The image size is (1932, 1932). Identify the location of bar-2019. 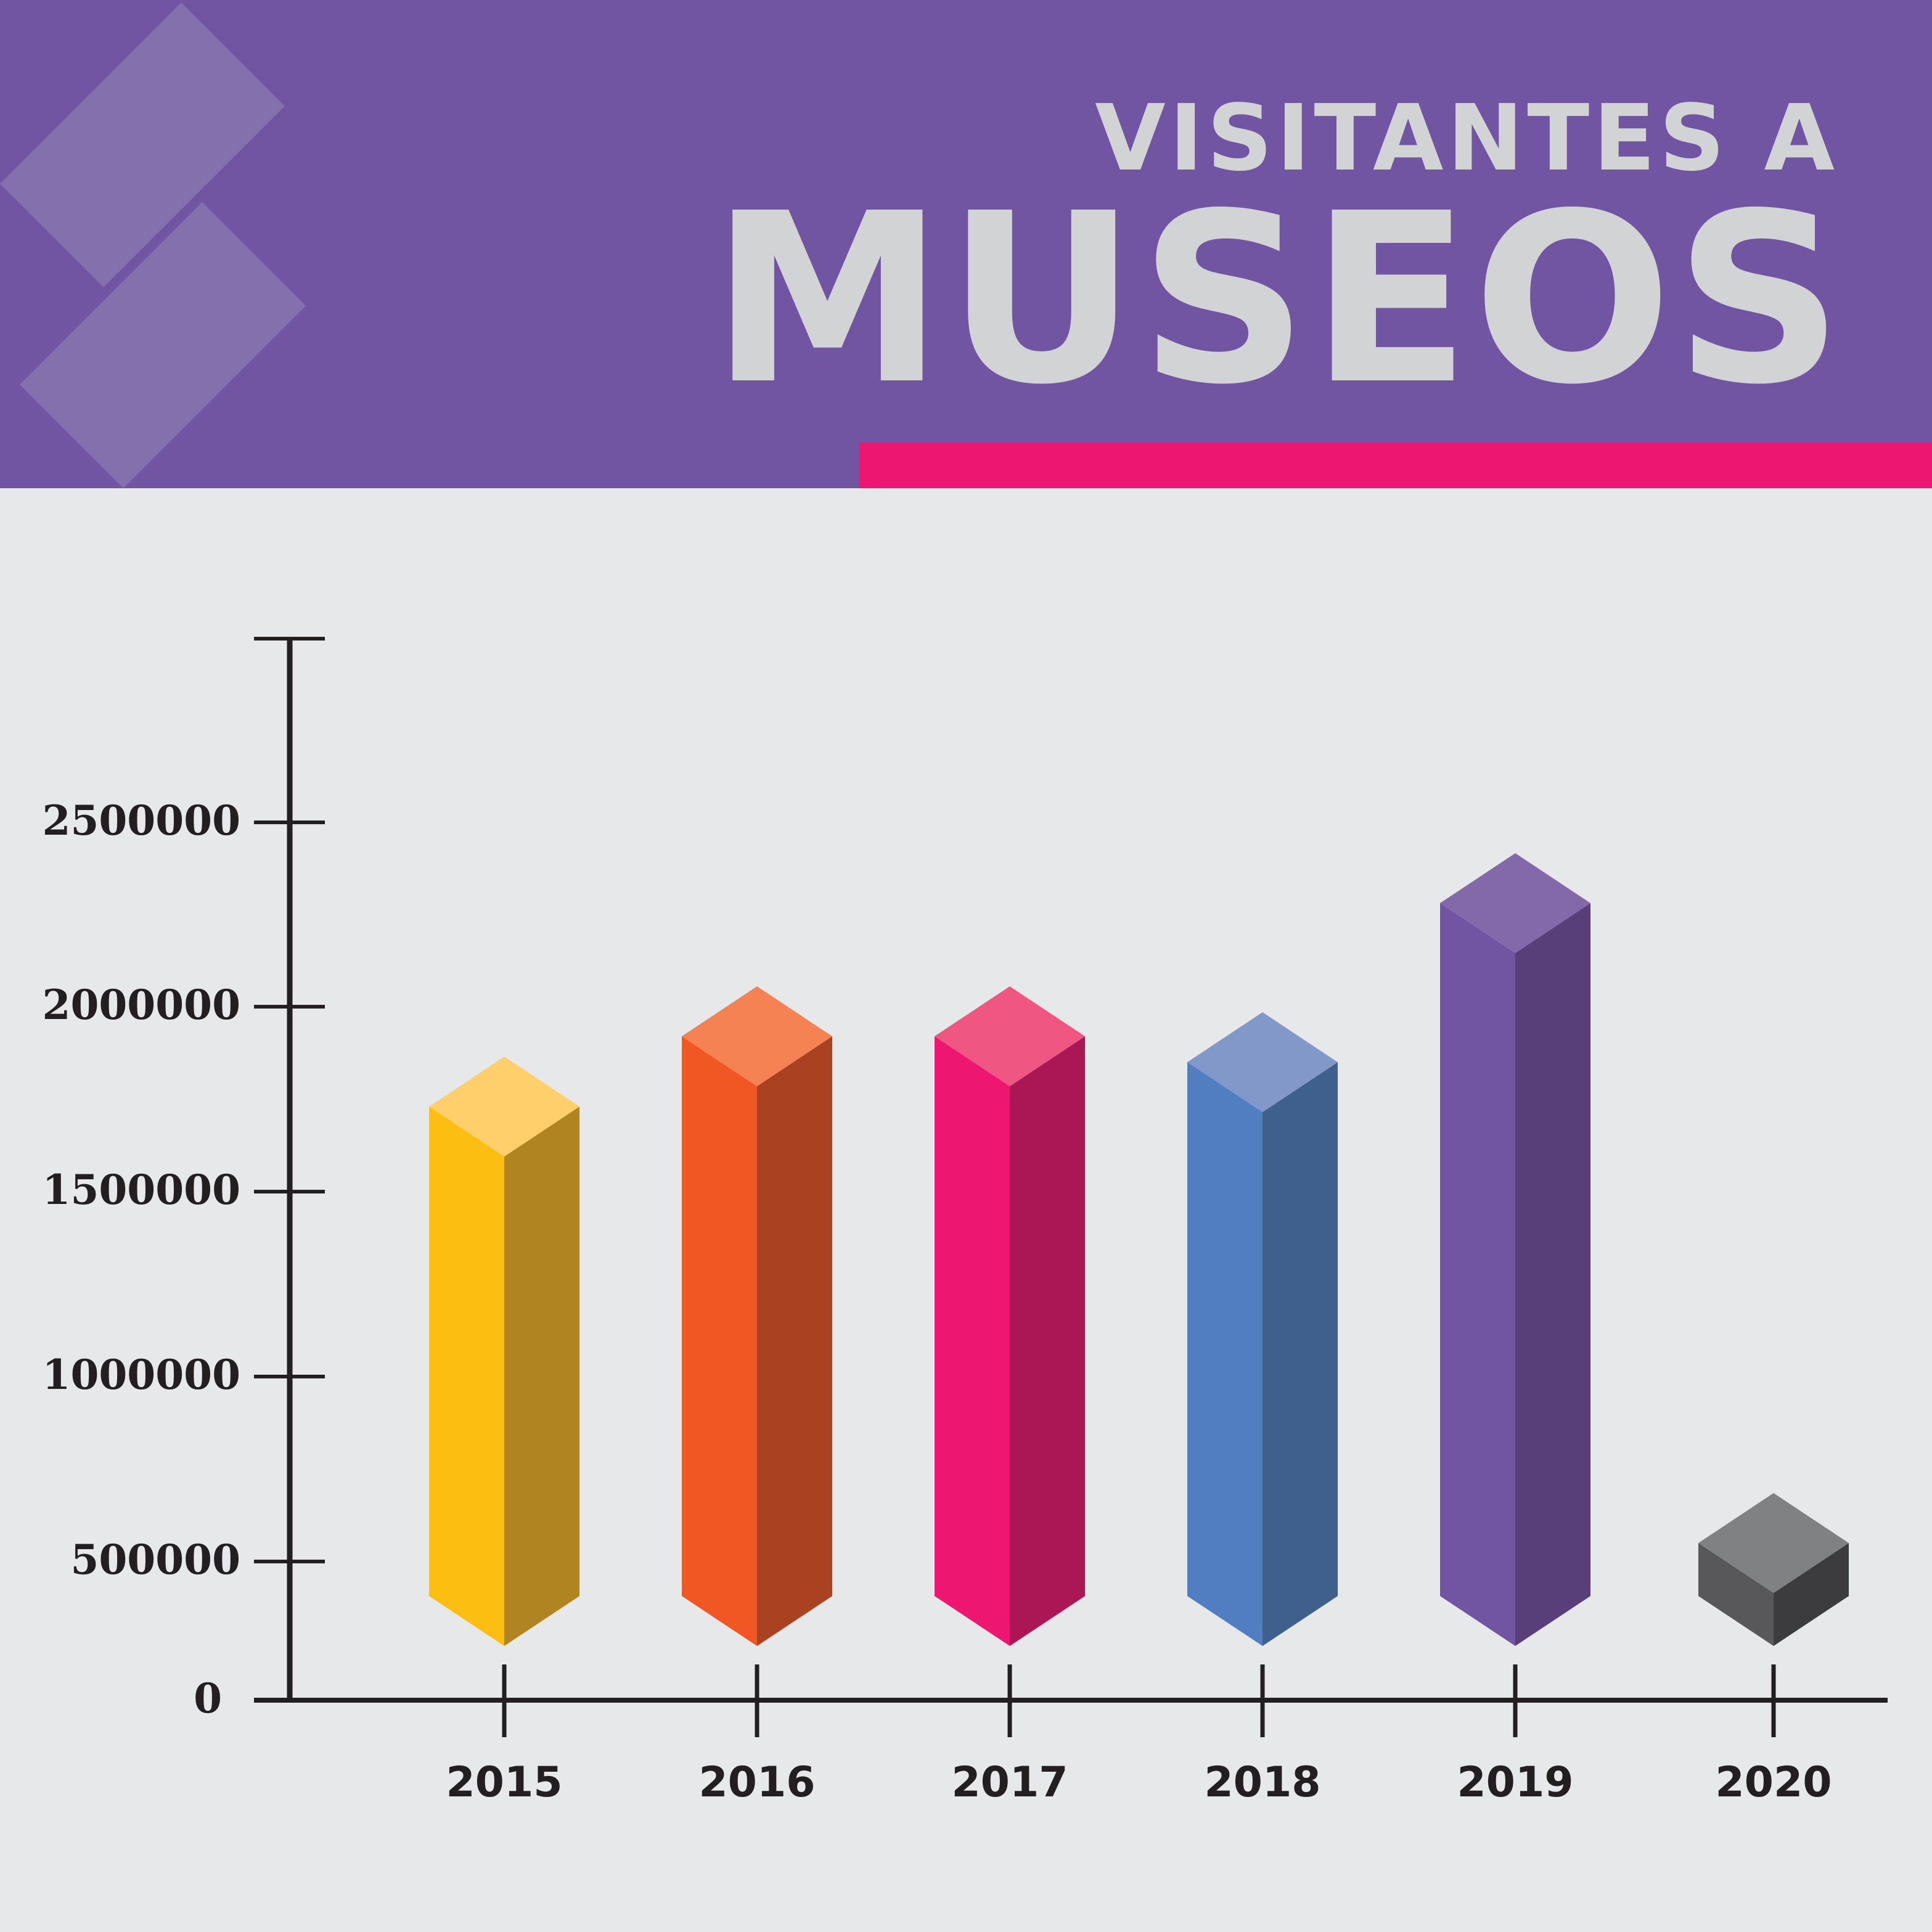
(1515, 1249).